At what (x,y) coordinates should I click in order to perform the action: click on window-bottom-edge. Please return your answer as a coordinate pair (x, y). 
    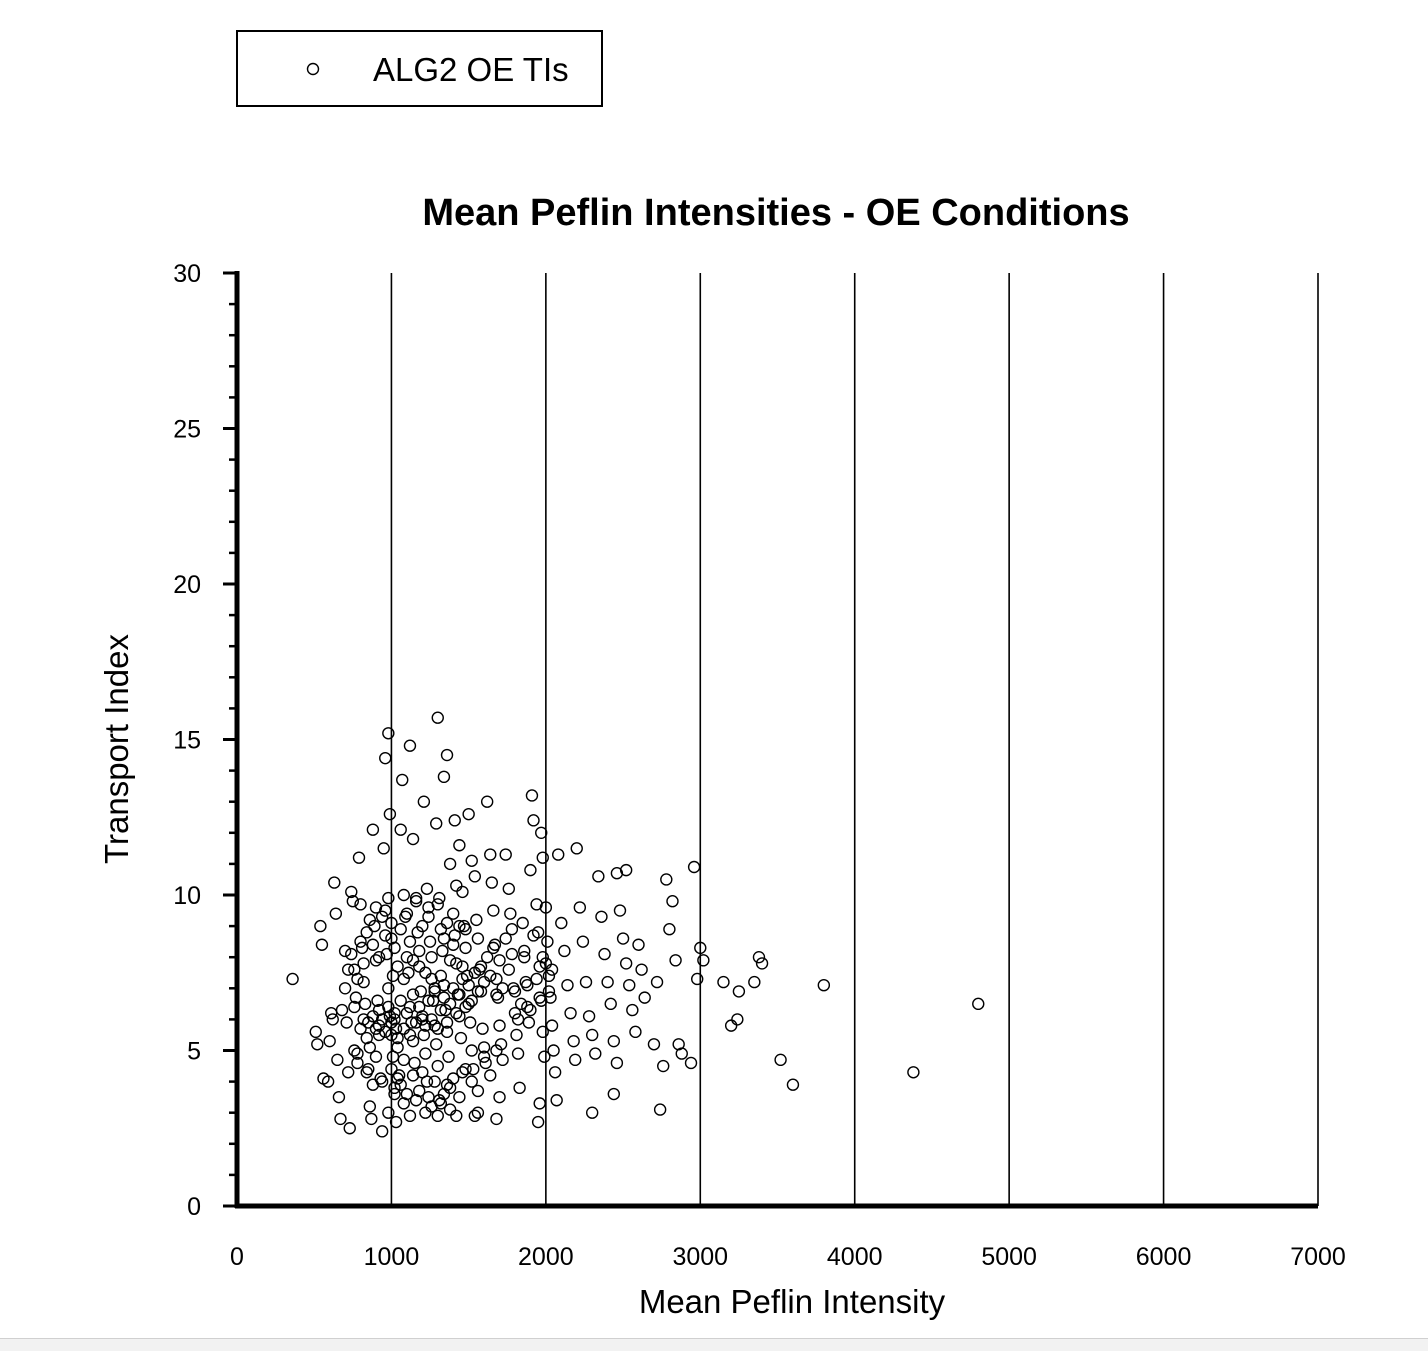
    Looking at the image, I should click on (714, 1344).